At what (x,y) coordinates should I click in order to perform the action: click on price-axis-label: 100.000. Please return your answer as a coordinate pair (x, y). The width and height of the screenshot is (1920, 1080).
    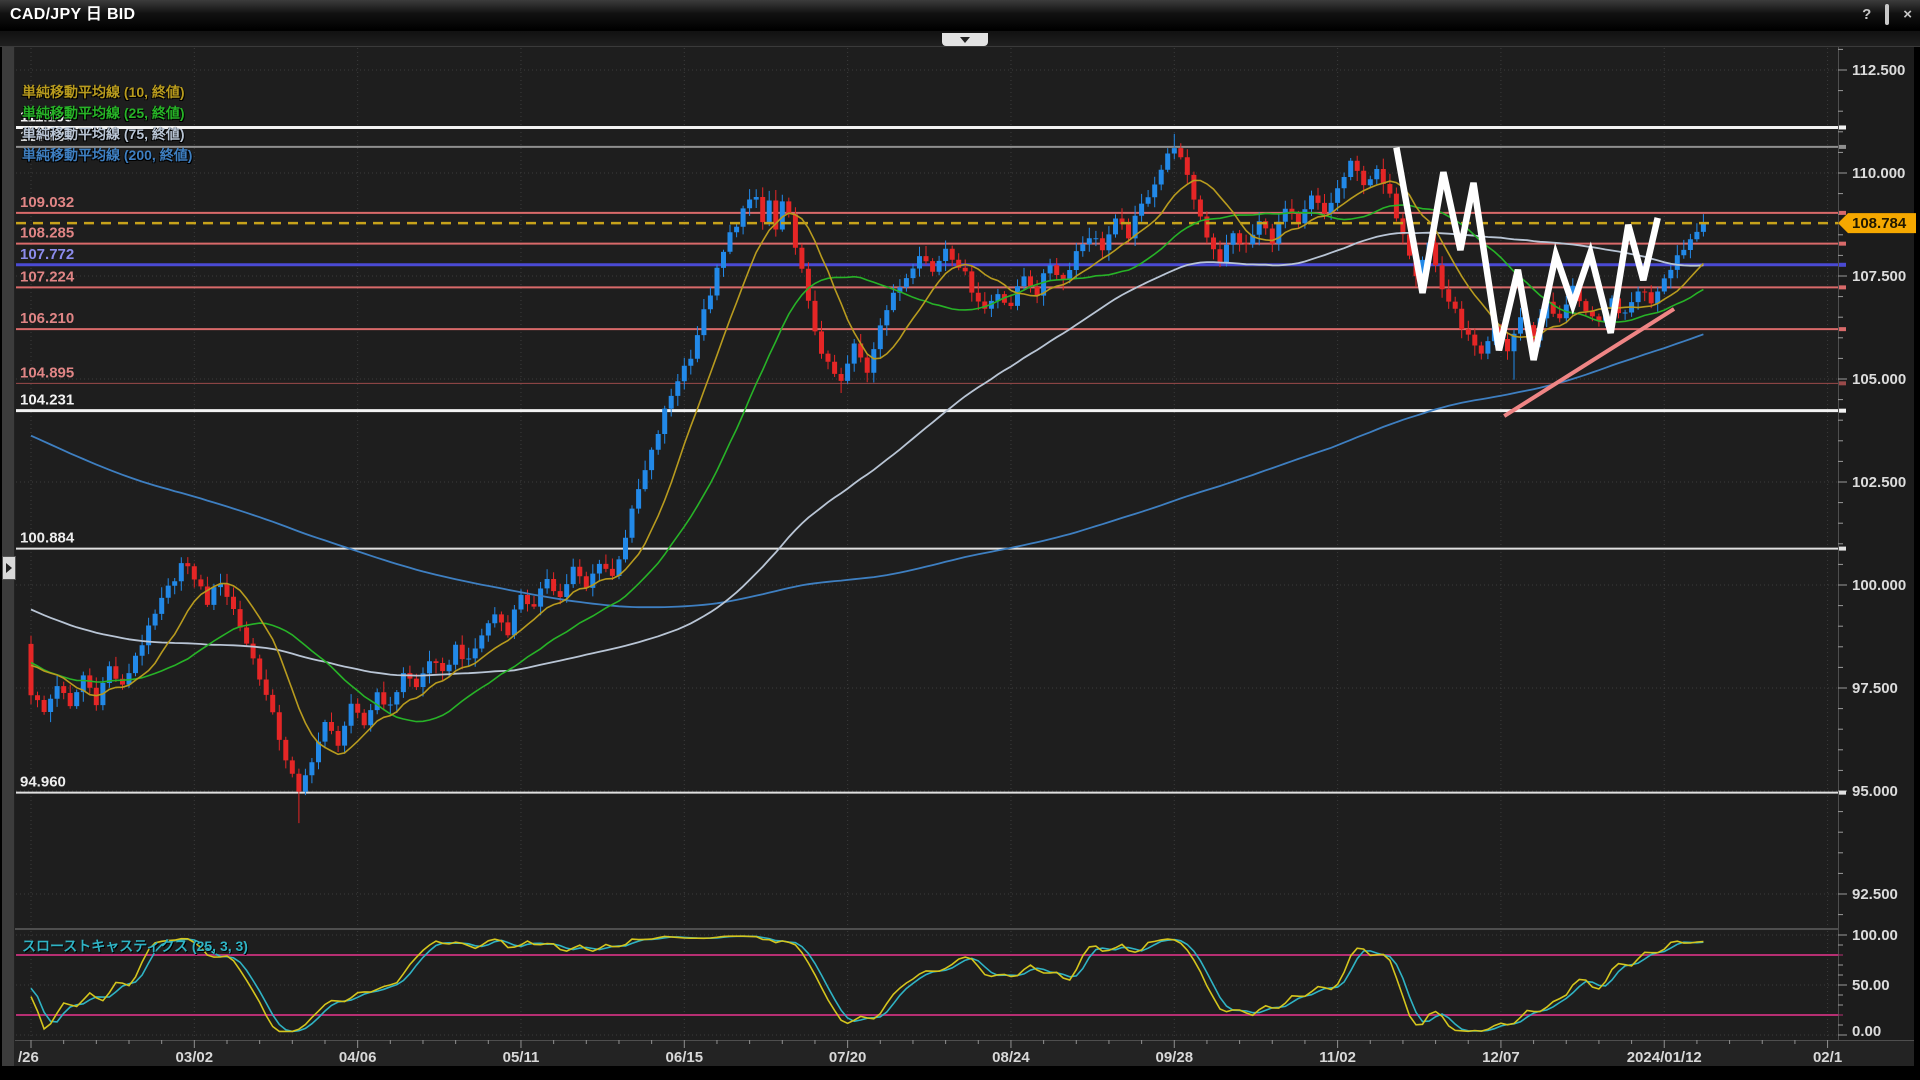
    Looking at the image, I should click on (1879, 585).